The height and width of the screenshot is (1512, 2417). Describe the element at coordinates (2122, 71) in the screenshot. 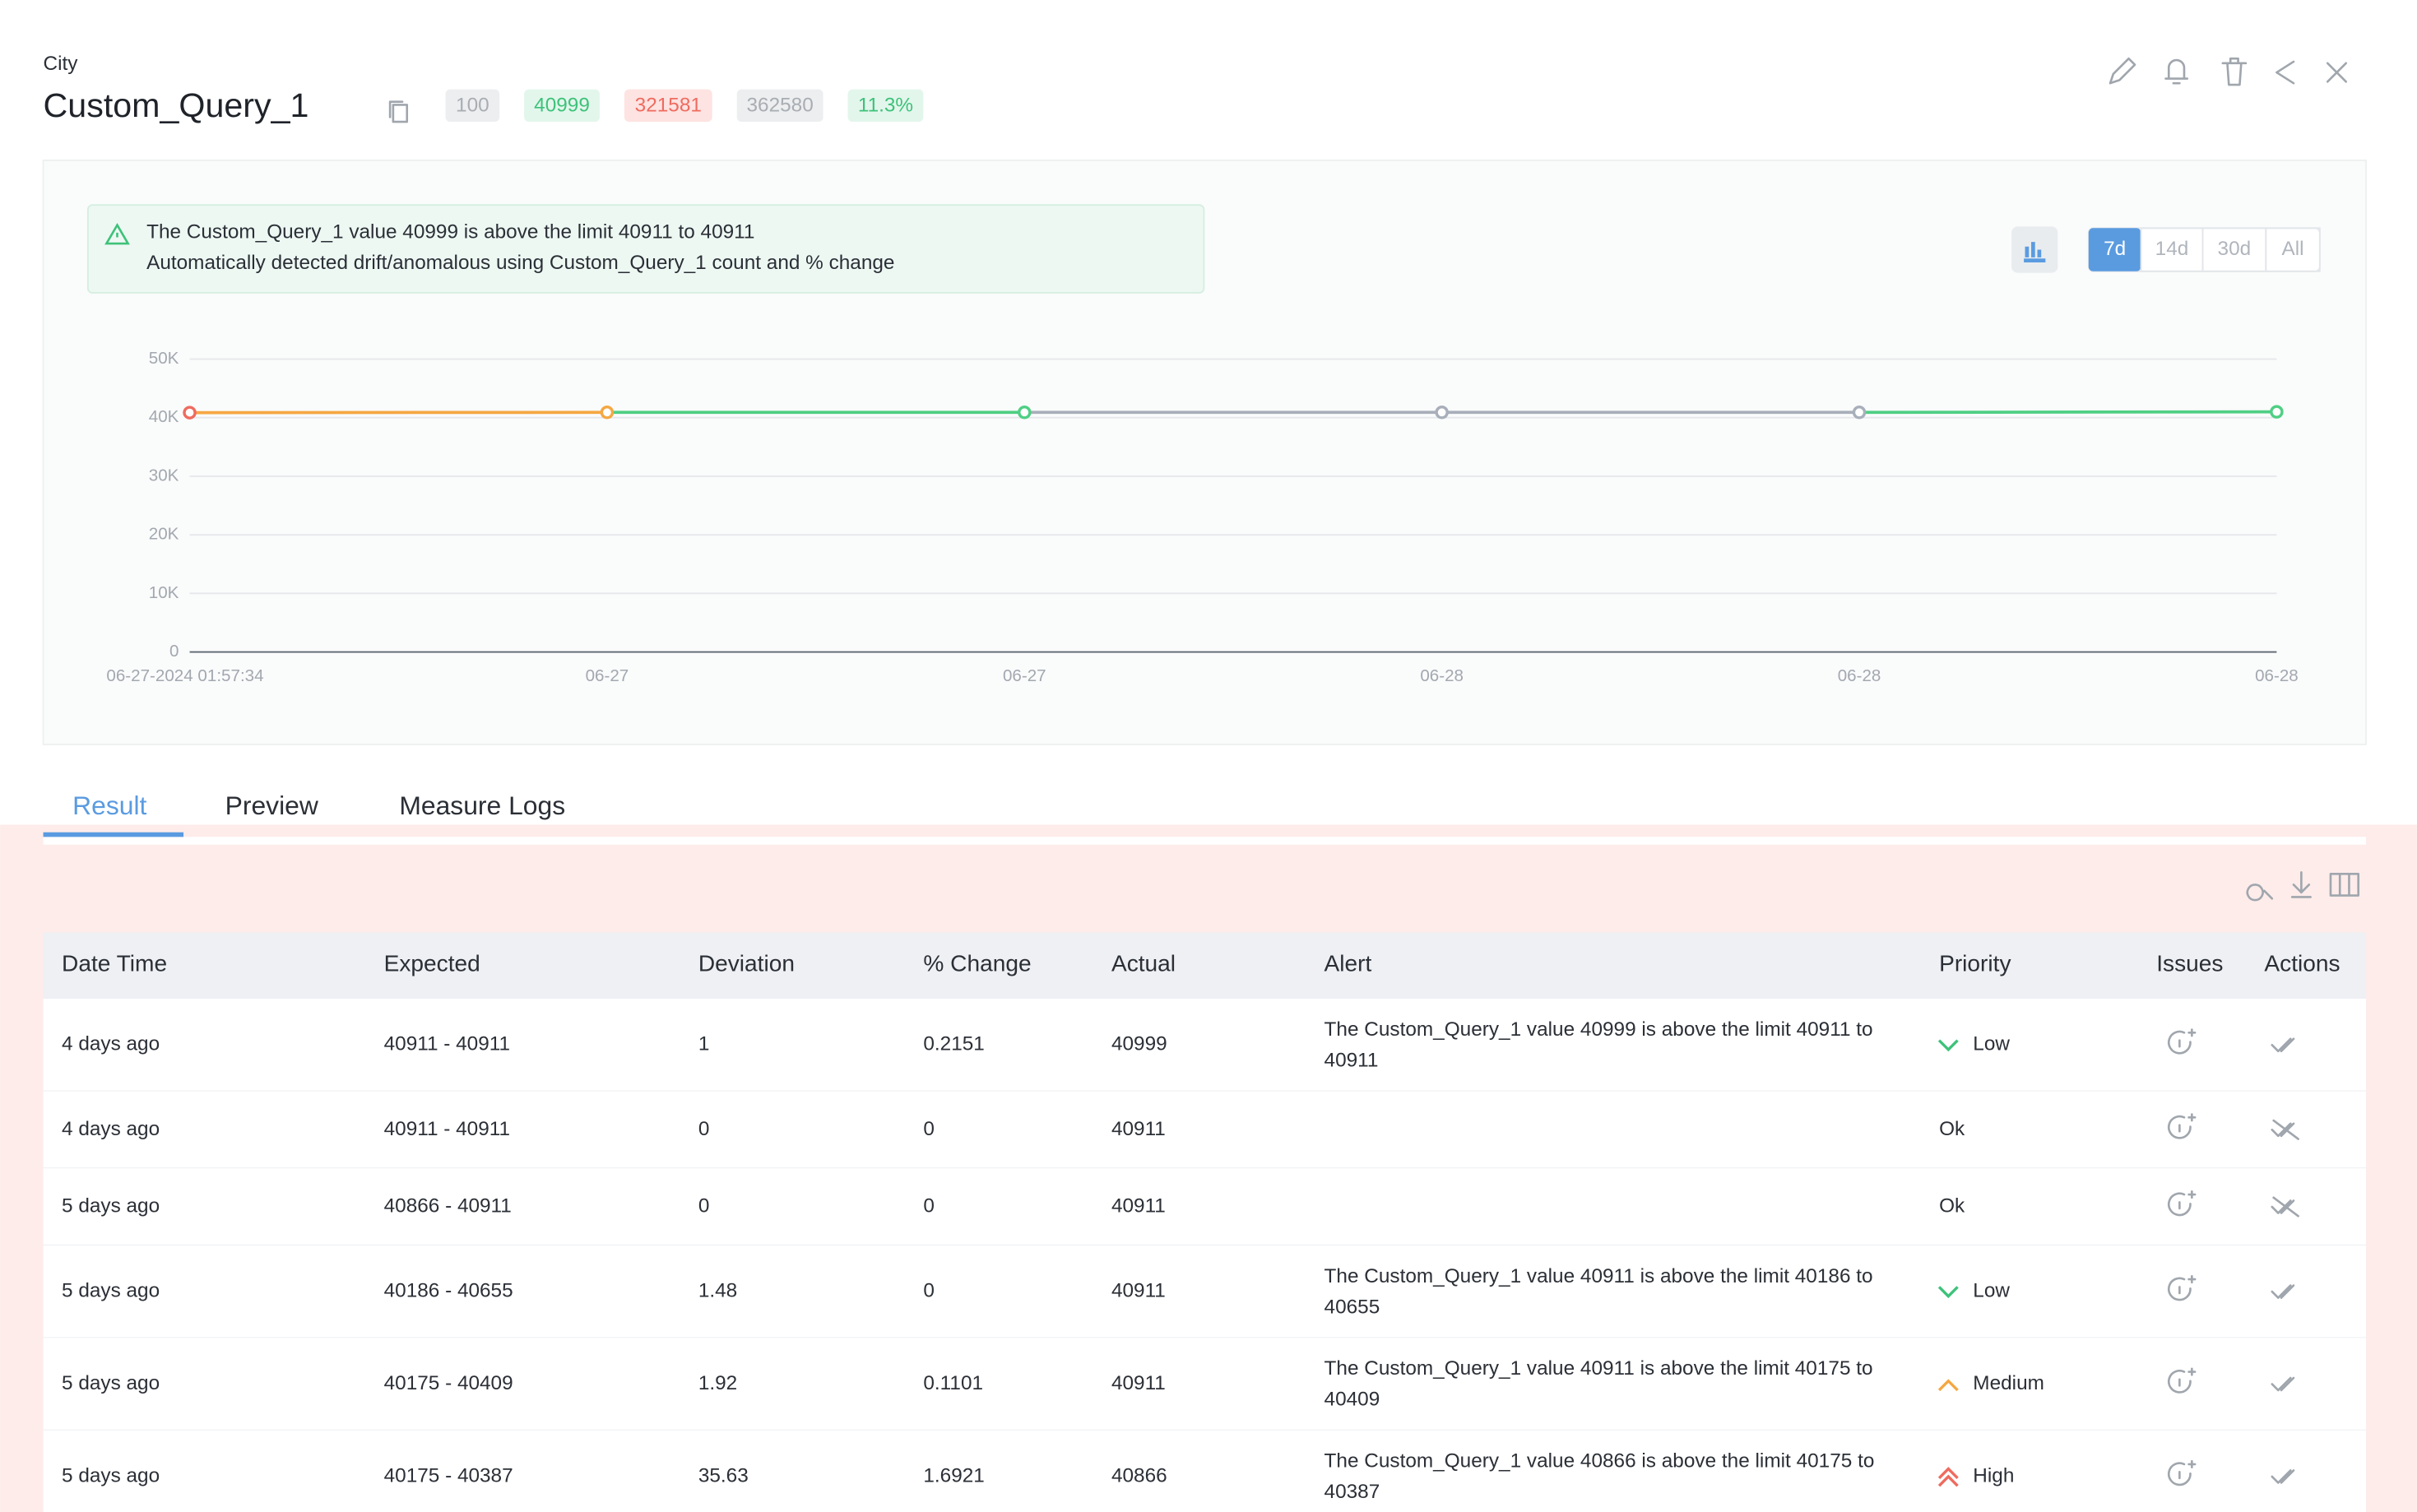

I see `edit-icon` at that location.